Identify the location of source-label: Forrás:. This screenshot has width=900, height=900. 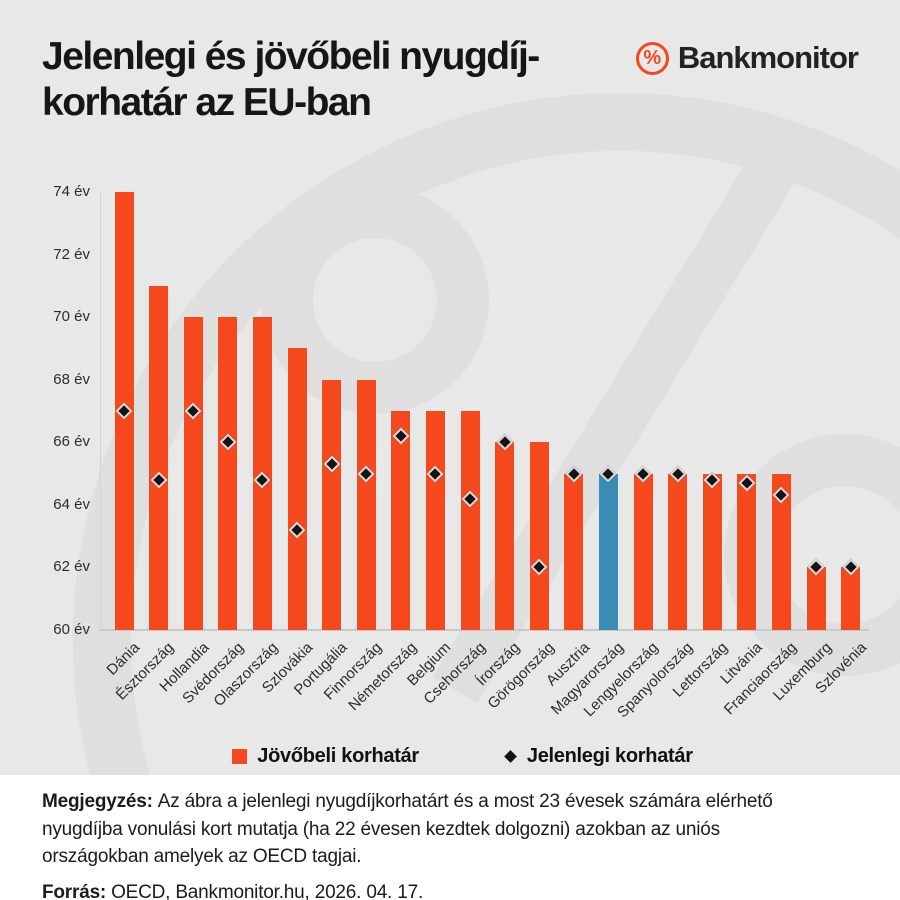
(74, 890).